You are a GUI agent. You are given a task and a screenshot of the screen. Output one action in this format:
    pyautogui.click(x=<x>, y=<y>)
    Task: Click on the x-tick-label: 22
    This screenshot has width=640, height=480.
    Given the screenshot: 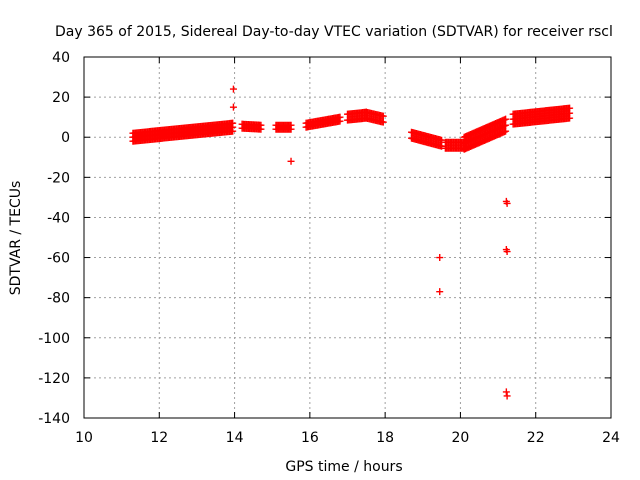 What is the action you would take?
    pyautogui.click(x=536, y=438)
    